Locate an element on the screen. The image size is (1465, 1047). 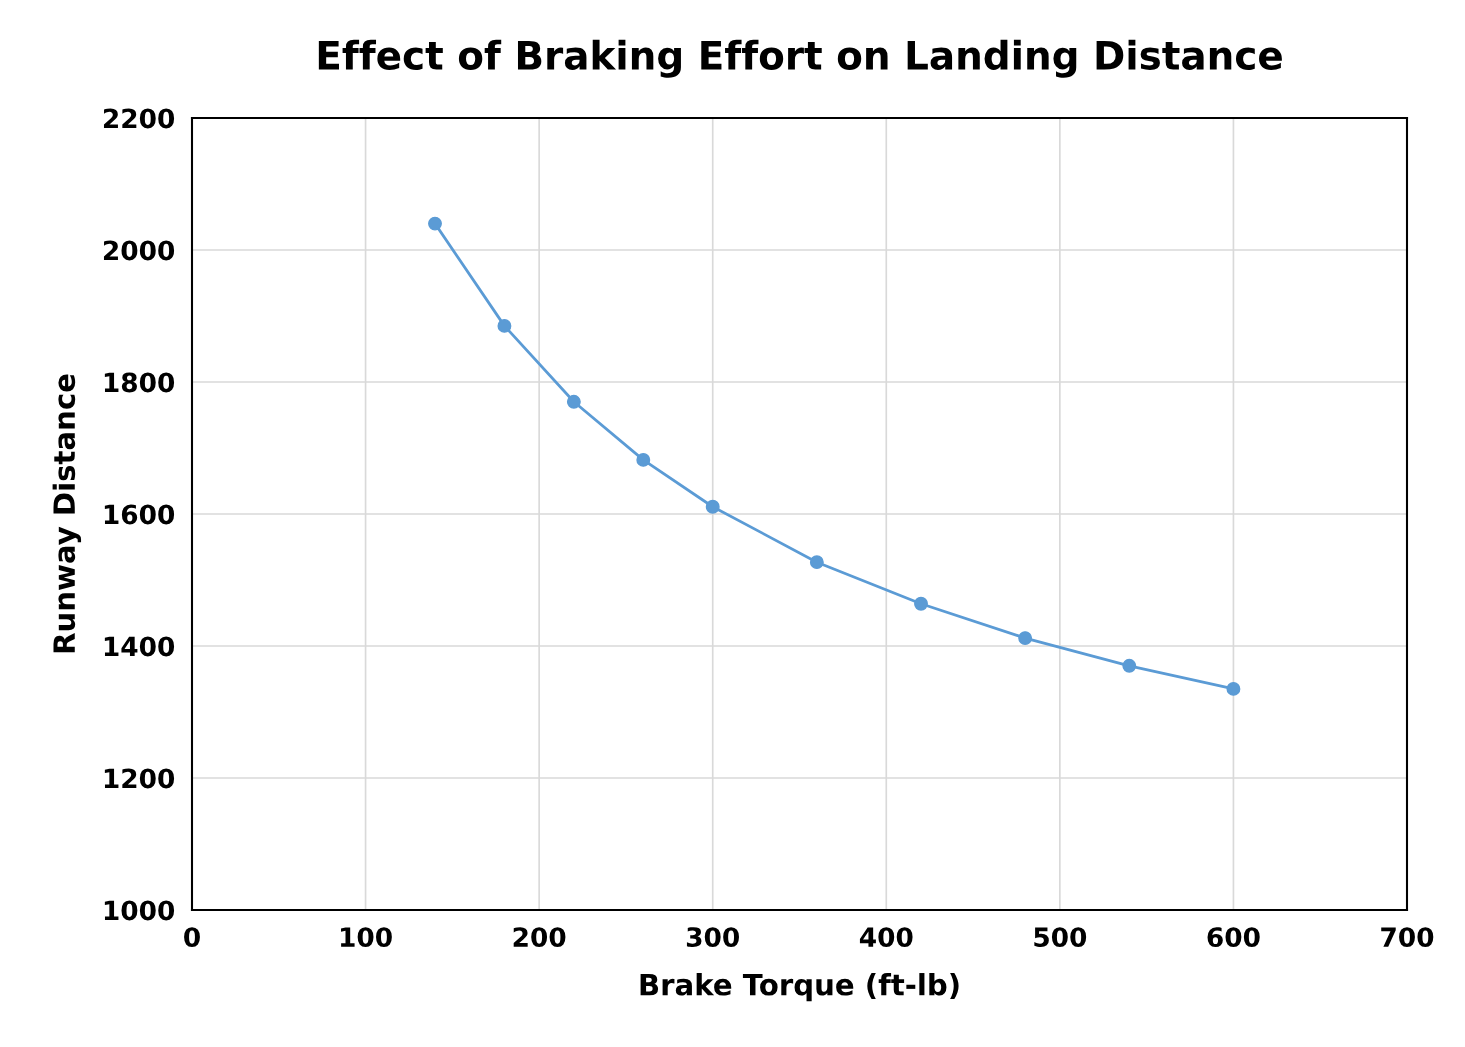
y-tick-label: 2200 is located at coordinates (139, 118).